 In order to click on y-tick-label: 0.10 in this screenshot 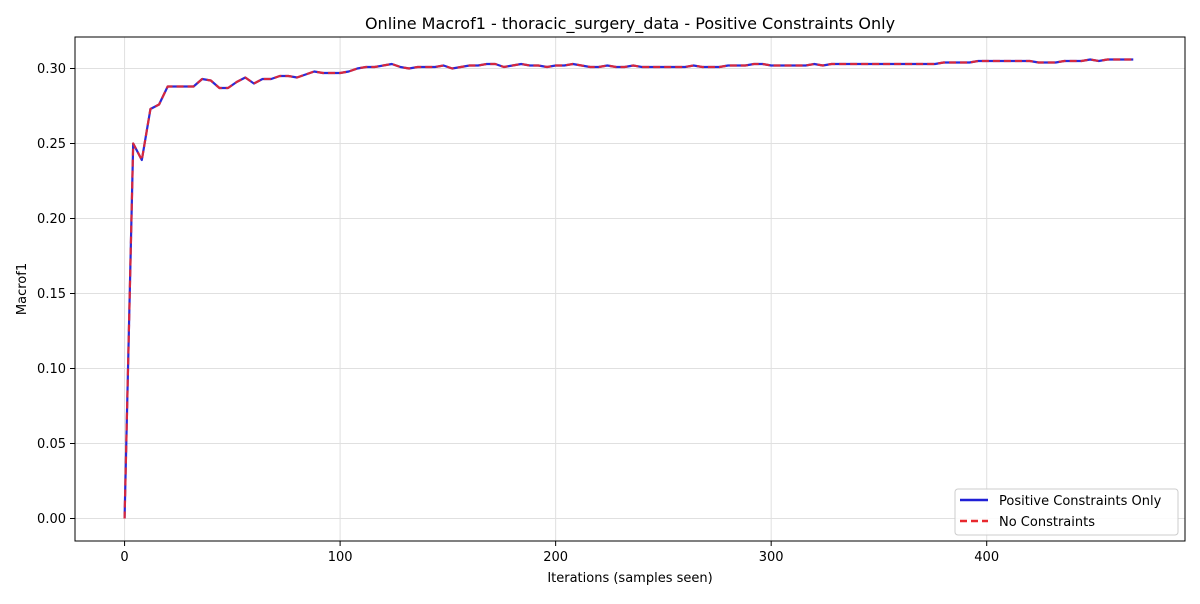, I will do `click(51, 369)`.